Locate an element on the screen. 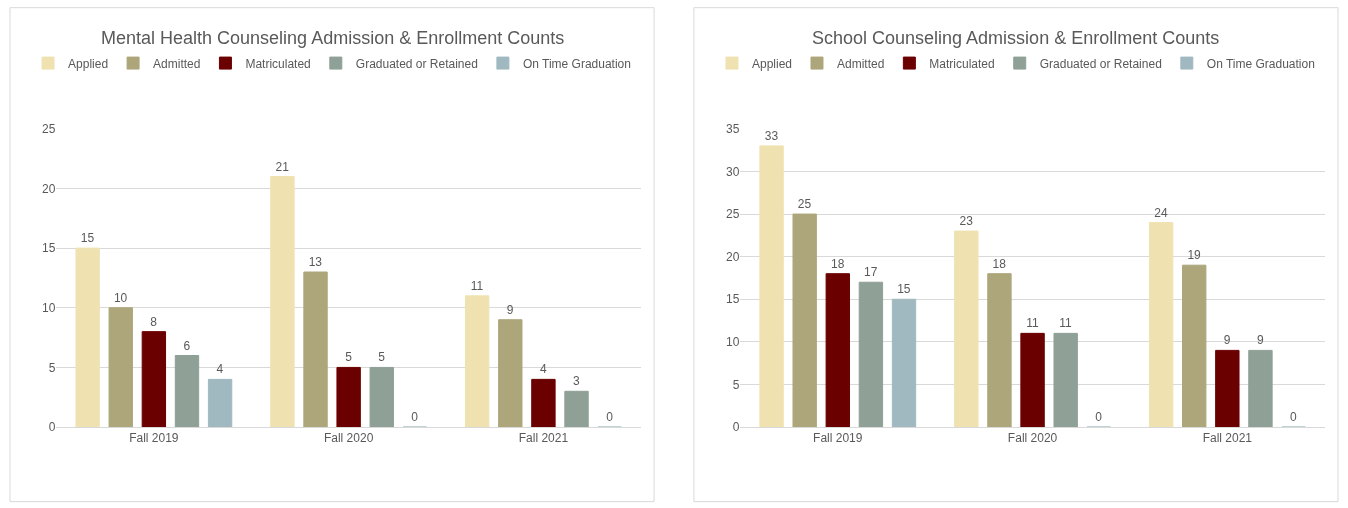  data-label: 21 is located at coordinates (282, 166).